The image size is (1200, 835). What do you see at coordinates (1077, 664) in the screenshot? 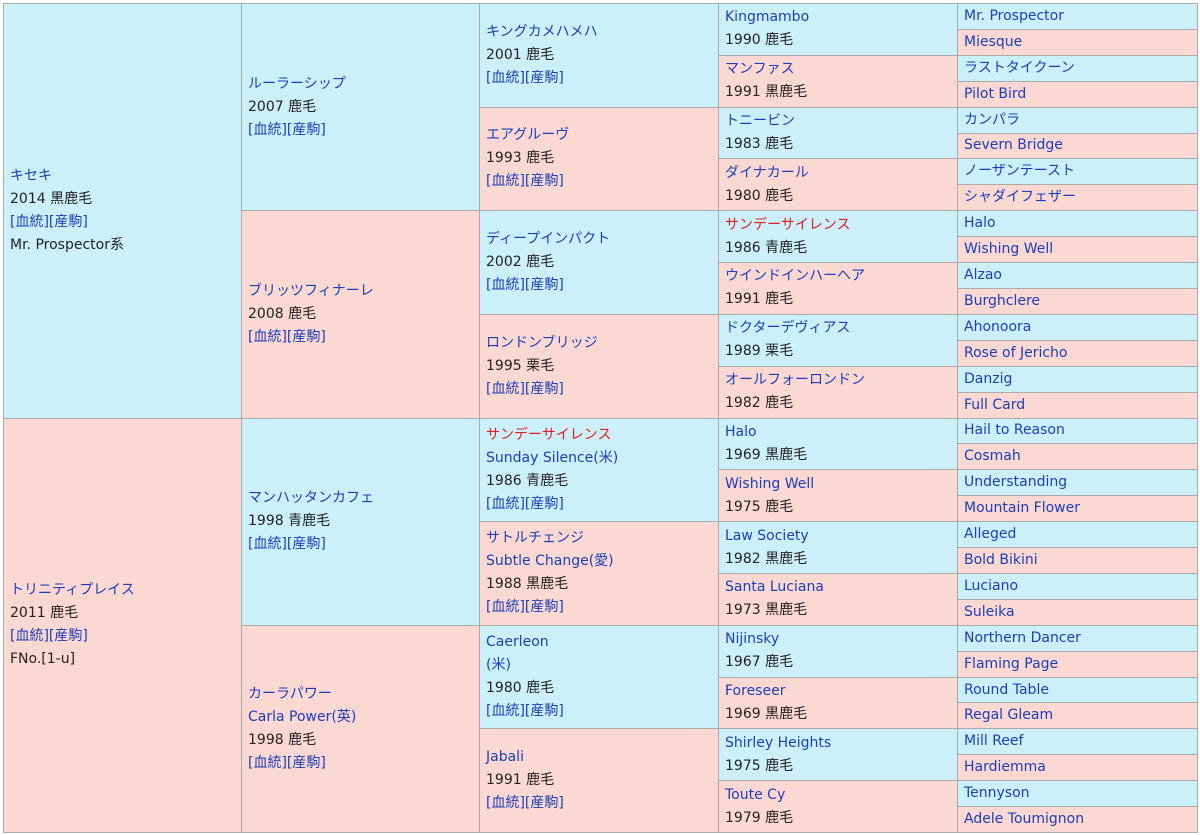
I see `gen5-cell: Flaming Page` at bounding box center [1077, 664].